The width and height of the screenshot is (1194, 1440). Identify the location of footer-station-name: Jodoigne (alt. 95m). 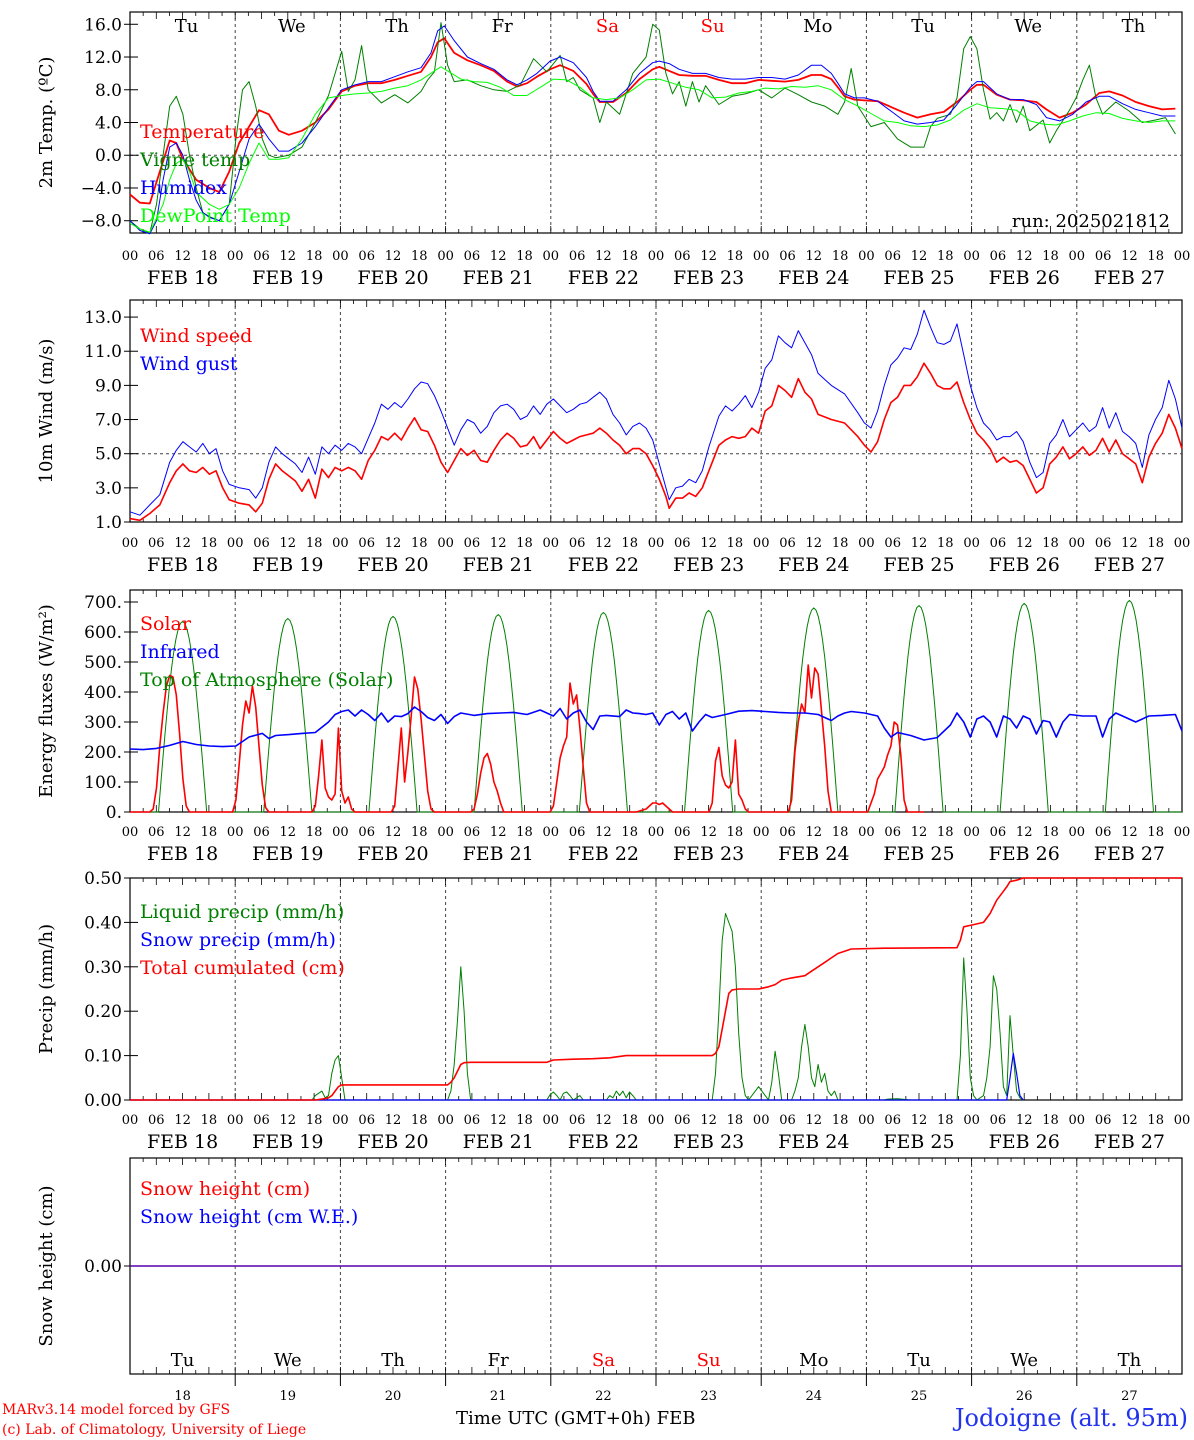
(1070, 1418).